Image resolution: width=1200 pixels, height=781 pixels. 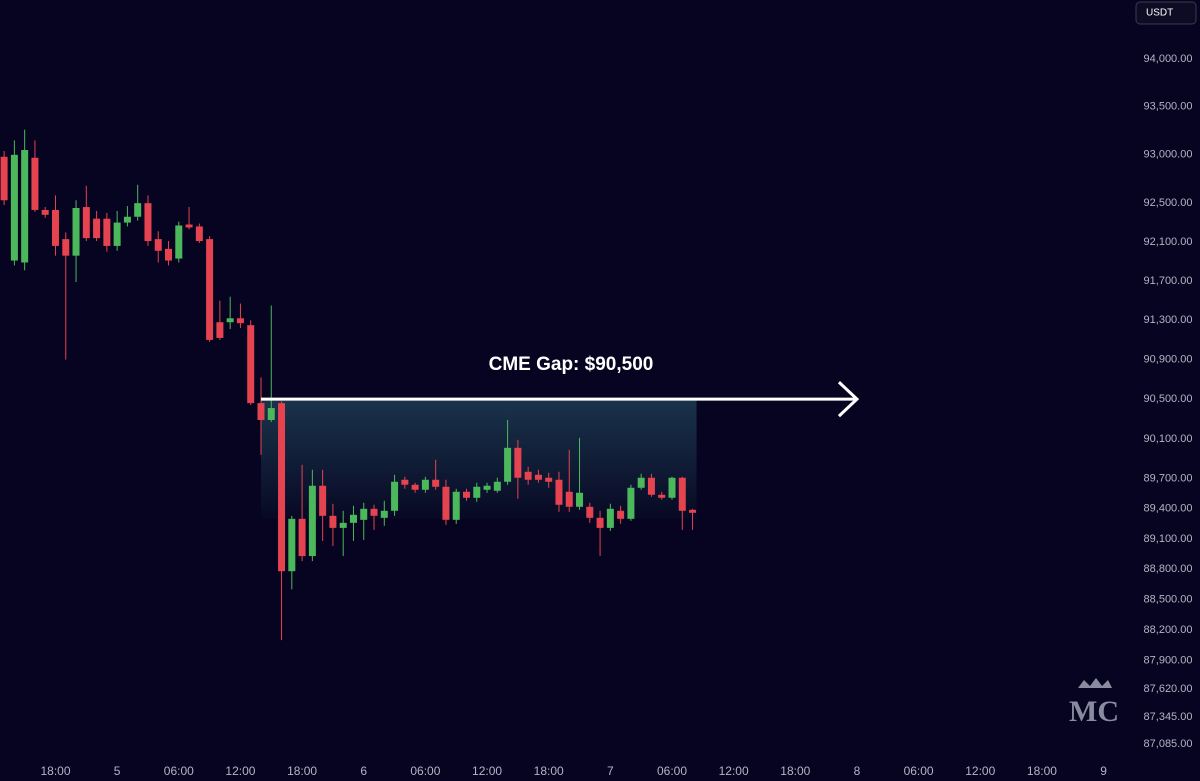 I want to click on y-tick-label: 87,085.00, so click(x=1168, y=744).